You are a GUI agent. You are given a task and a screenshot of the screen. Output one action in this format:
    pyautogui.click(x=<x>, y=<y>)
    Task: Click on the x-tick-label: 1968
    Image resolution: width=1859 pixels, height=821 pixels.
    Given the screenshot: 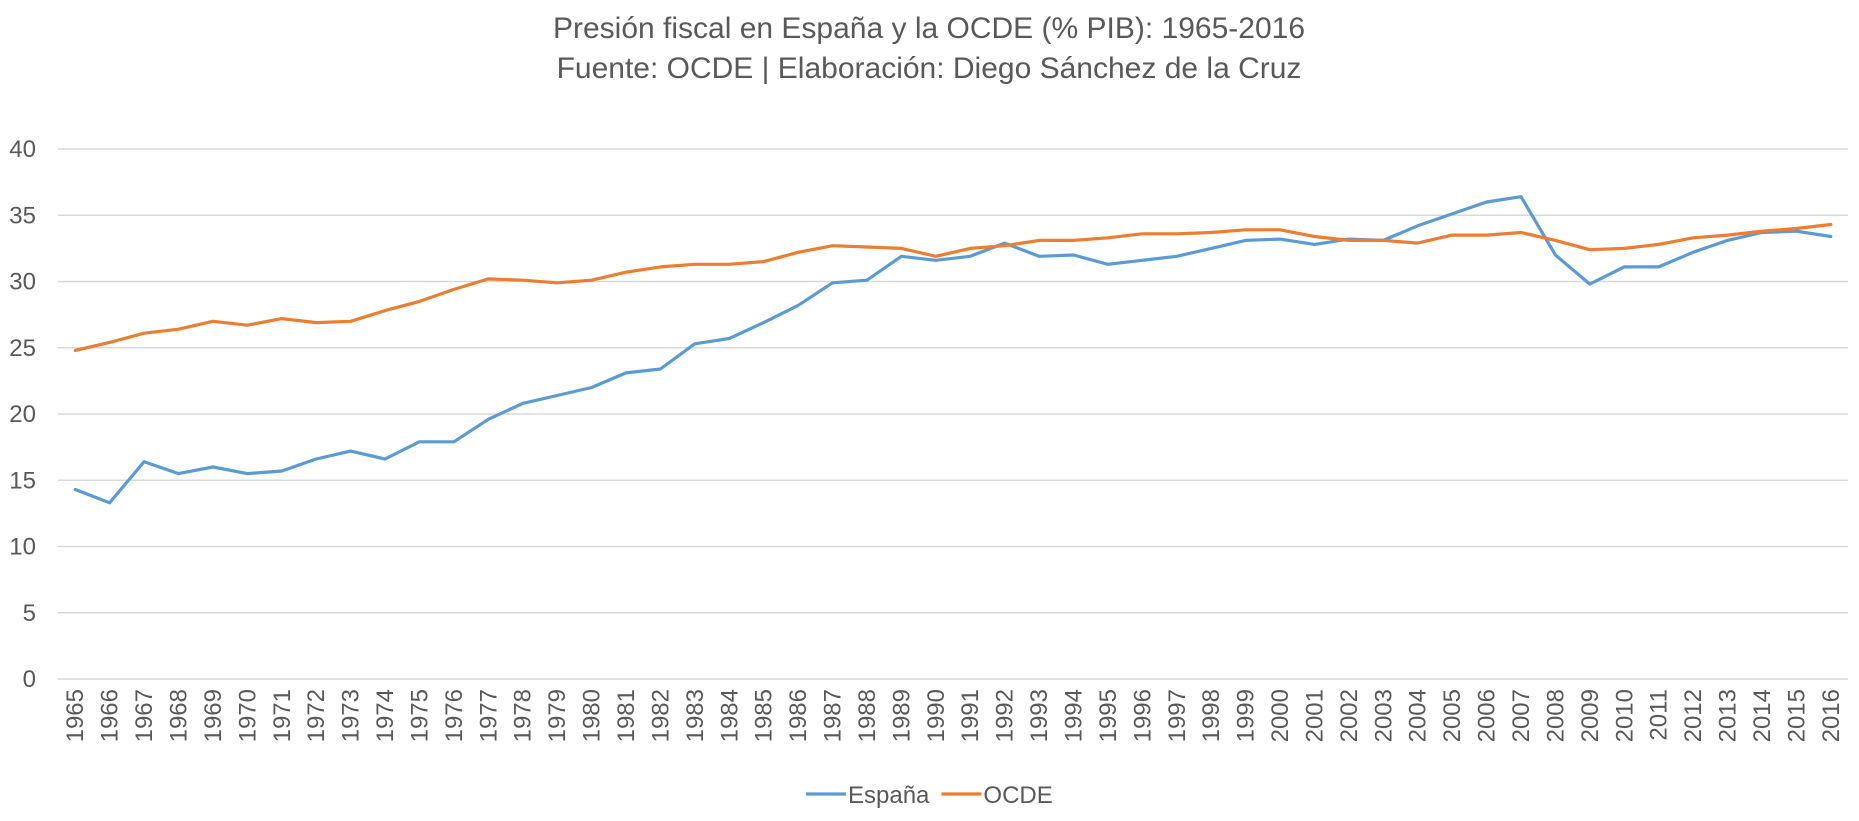 What is the action you would take?
    pyautogui.click(x=178, y=715)
    